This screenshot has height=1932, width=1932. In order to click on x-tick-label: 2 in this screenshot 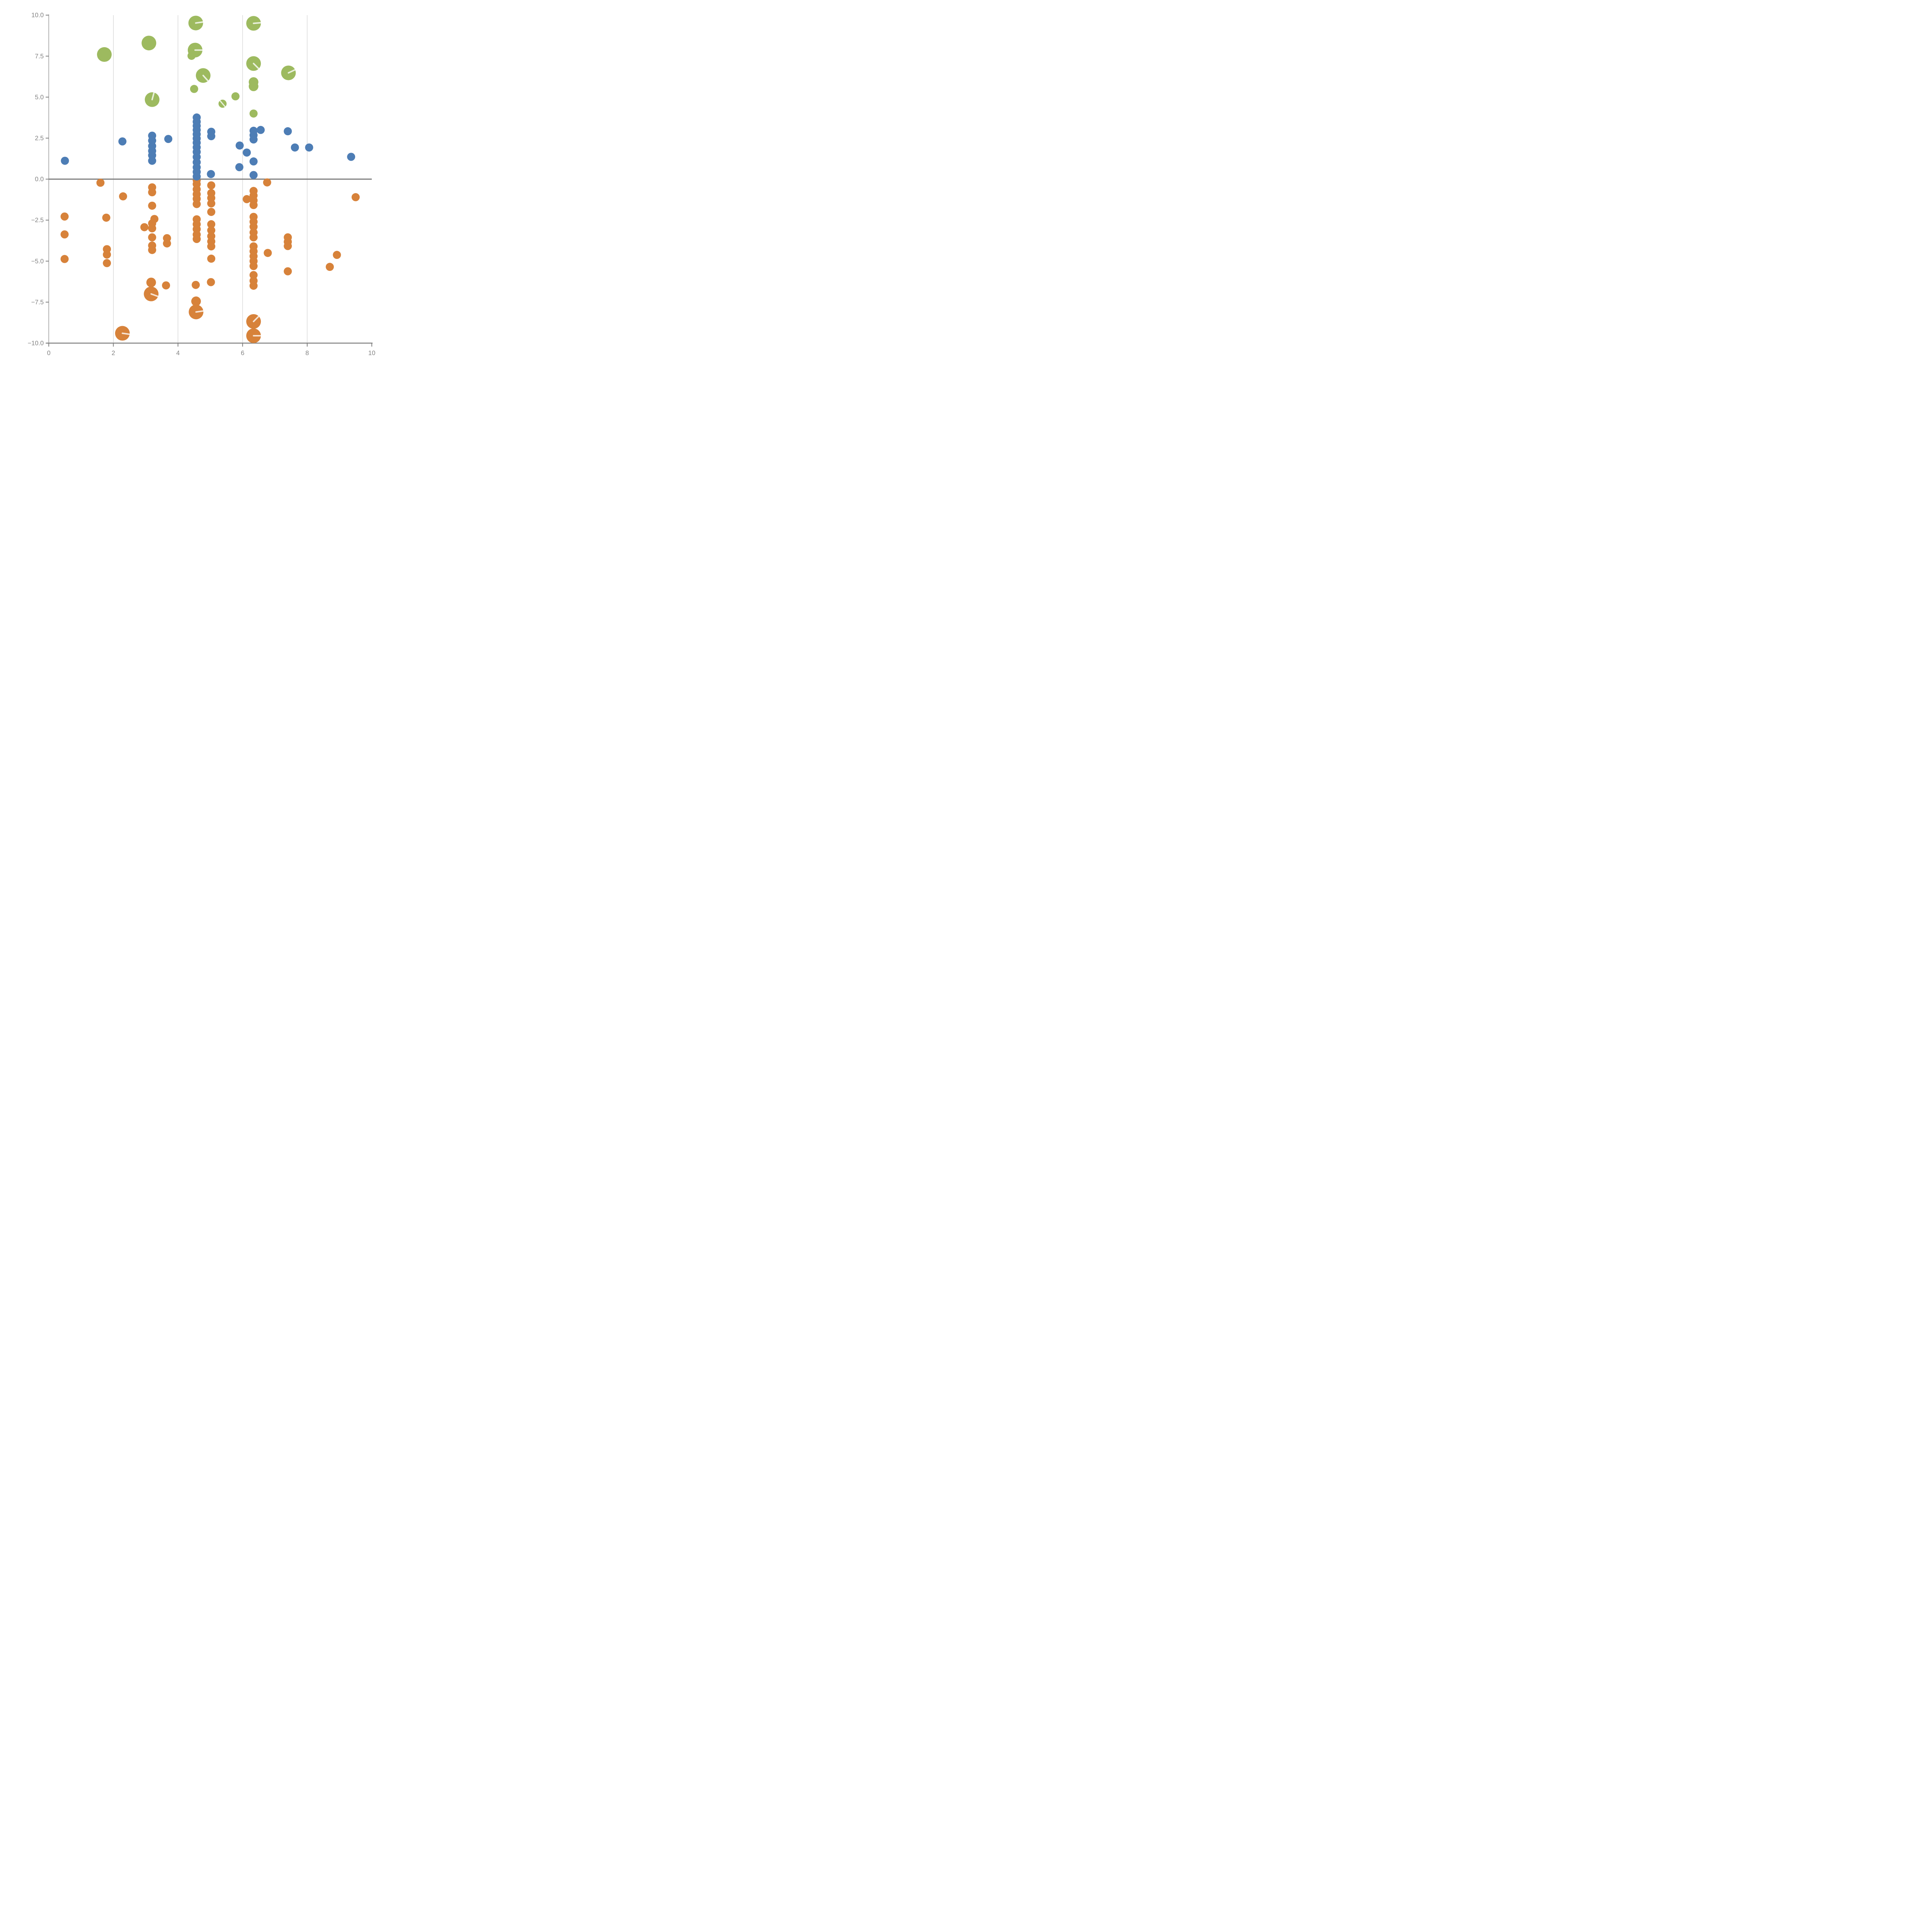, I will do `click(113, 353)`.